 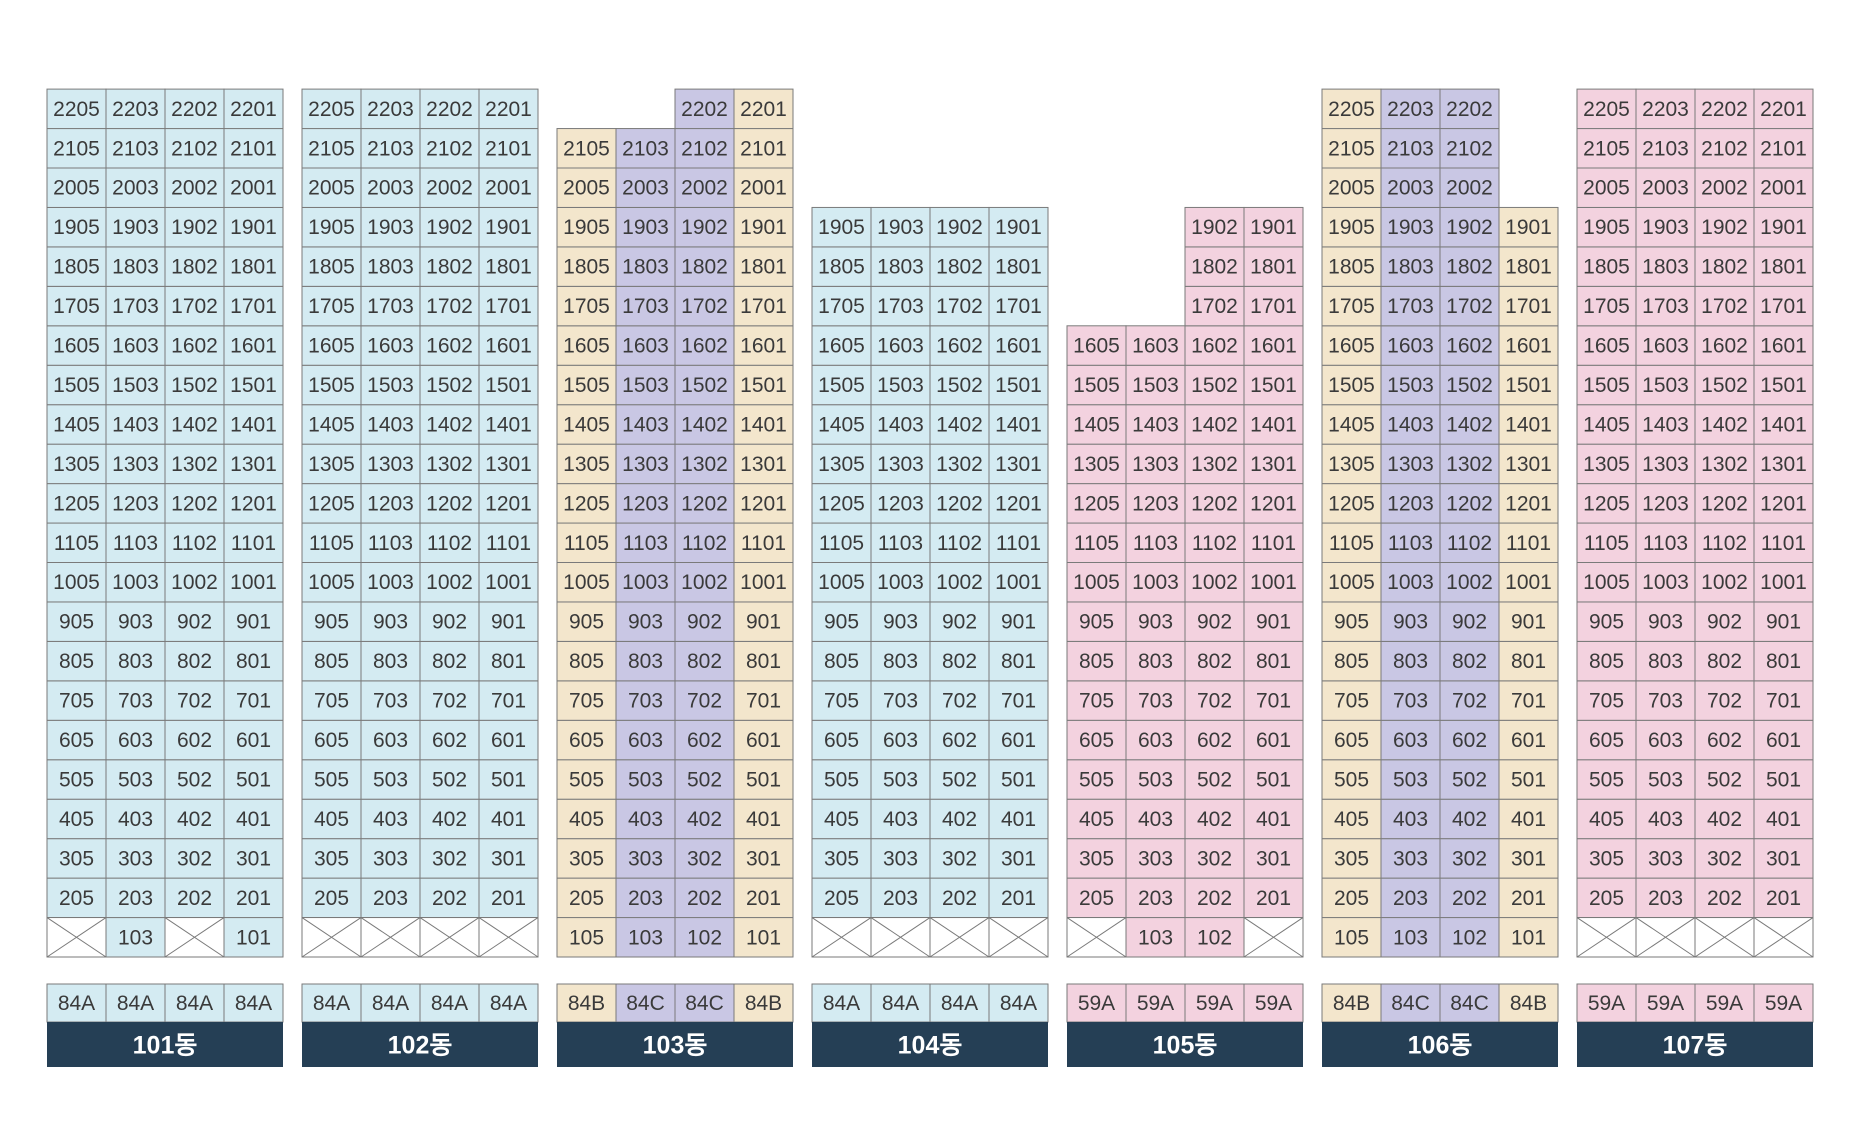 I want to click on unit-cell: 1405, so click(x=331, y=424).